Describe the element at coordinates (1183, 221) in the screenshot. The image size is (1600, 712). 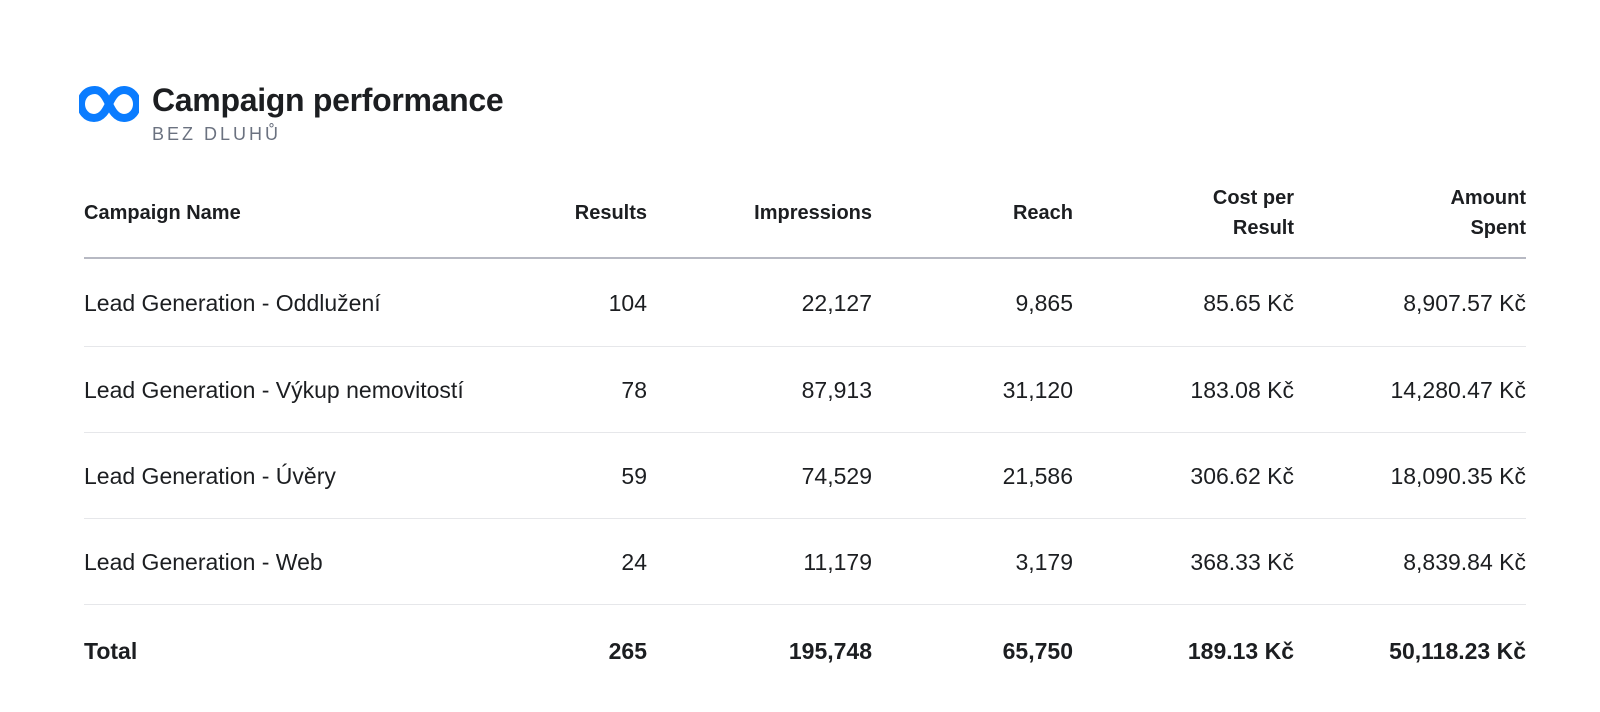
I see `column-header-cost-per-result: Cost per Result` at that location.